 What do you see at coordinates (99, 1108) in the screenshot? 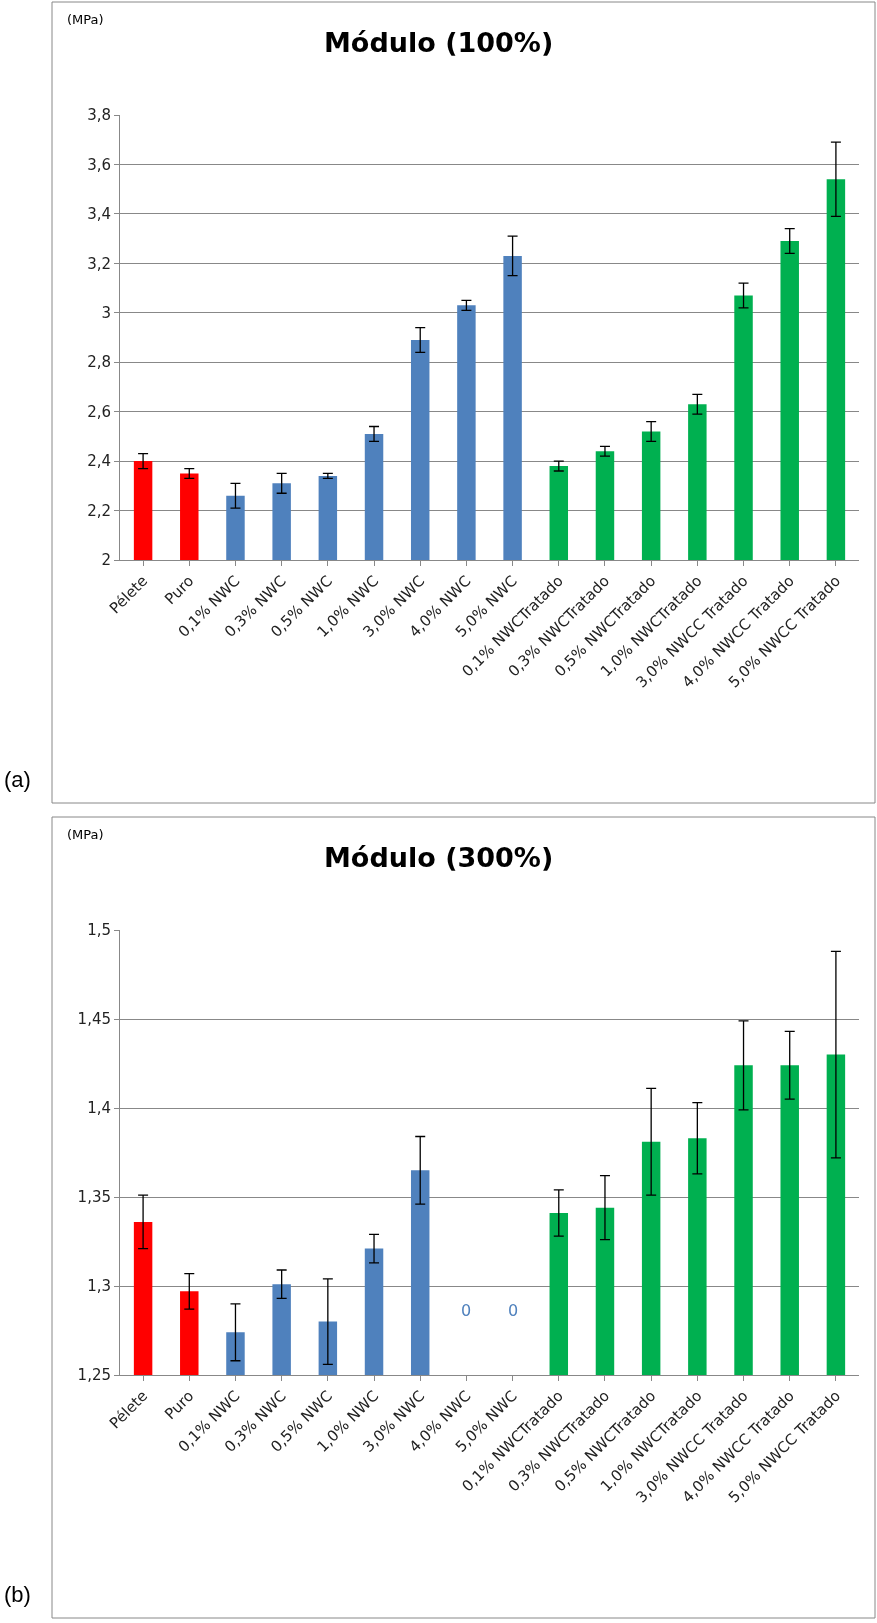
I see `y-tick-label: 1,4` at bounding box center [99, 1108].